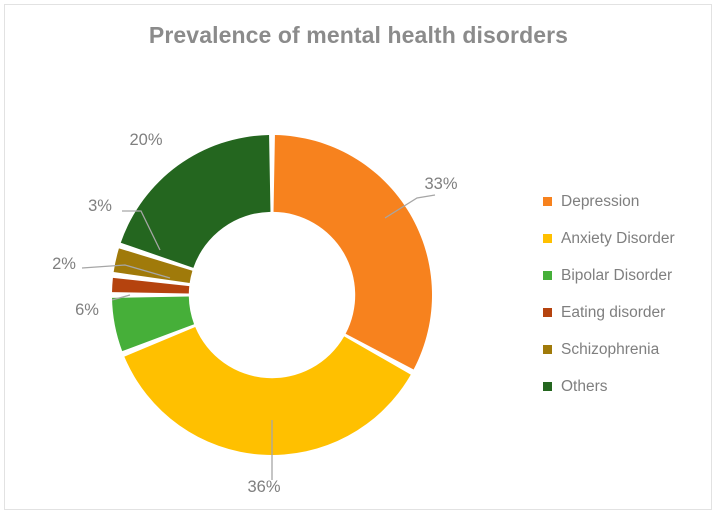 The width and height of the screenshot is (717, 515). Describe the element at coordinates (145, 140) in the screenshot. I see `slice-data-label: 20%` at that location.